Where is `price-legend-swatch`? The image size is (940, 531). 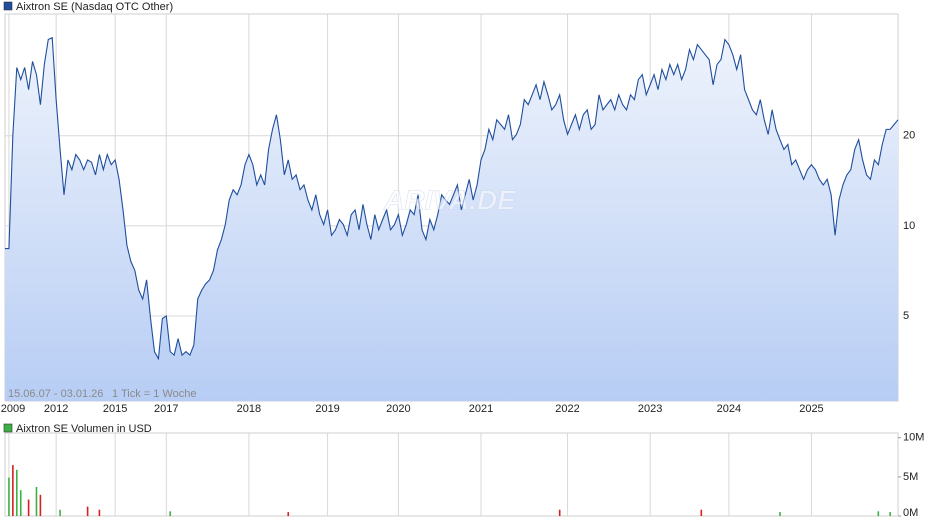
price-legend-swatch is located at coordinates (8, 6).